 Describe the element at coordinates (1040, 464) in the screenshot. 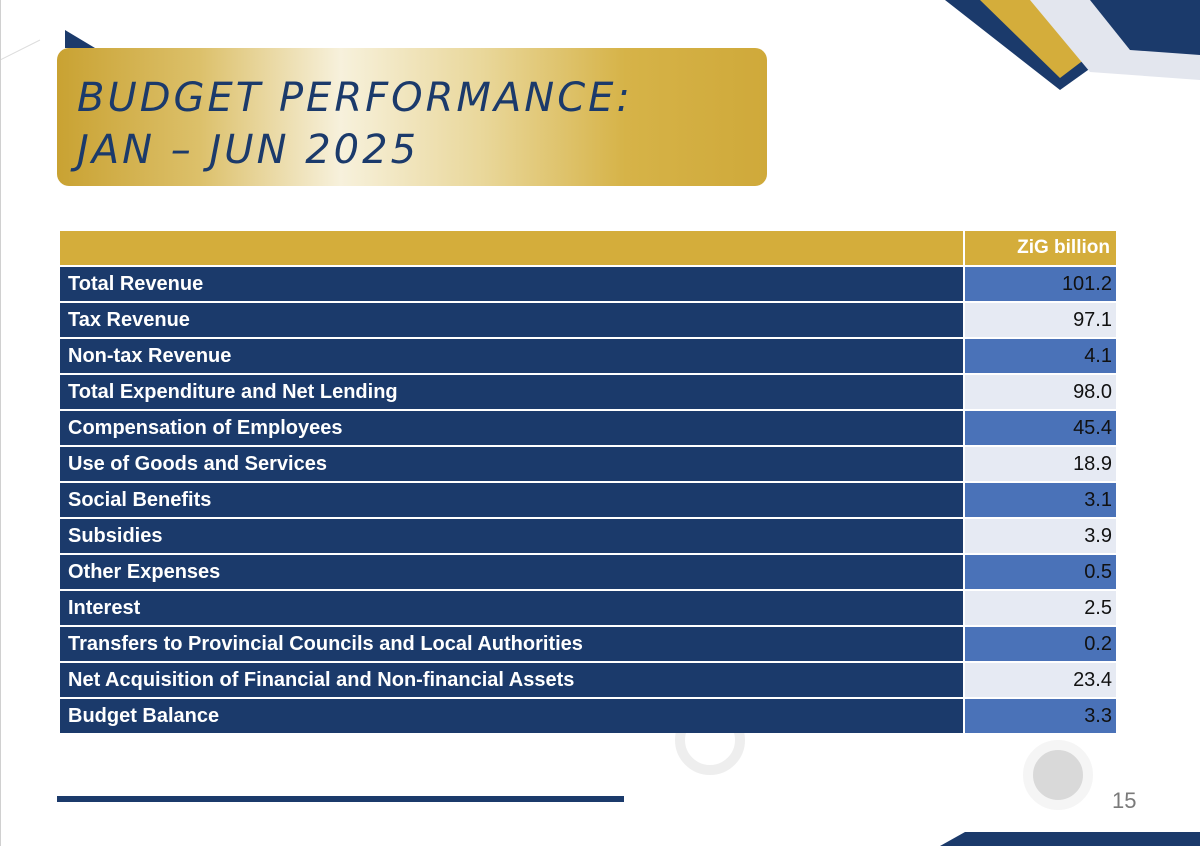

I see `row-value: 18.9` at that location.